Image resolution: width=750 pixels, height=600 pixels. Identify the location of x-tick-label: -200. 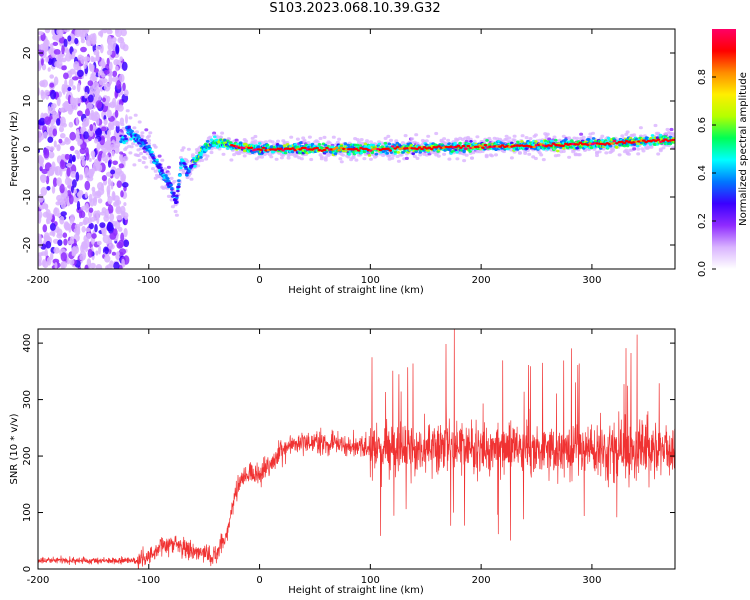
(38, 580).